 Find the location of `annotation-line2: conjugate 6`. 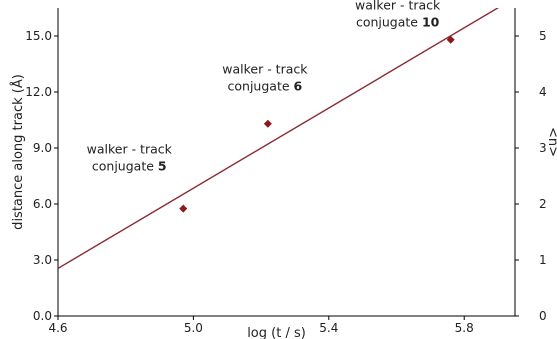

annotation-line2: conjugate 6 is located at coordinates (265, 86).